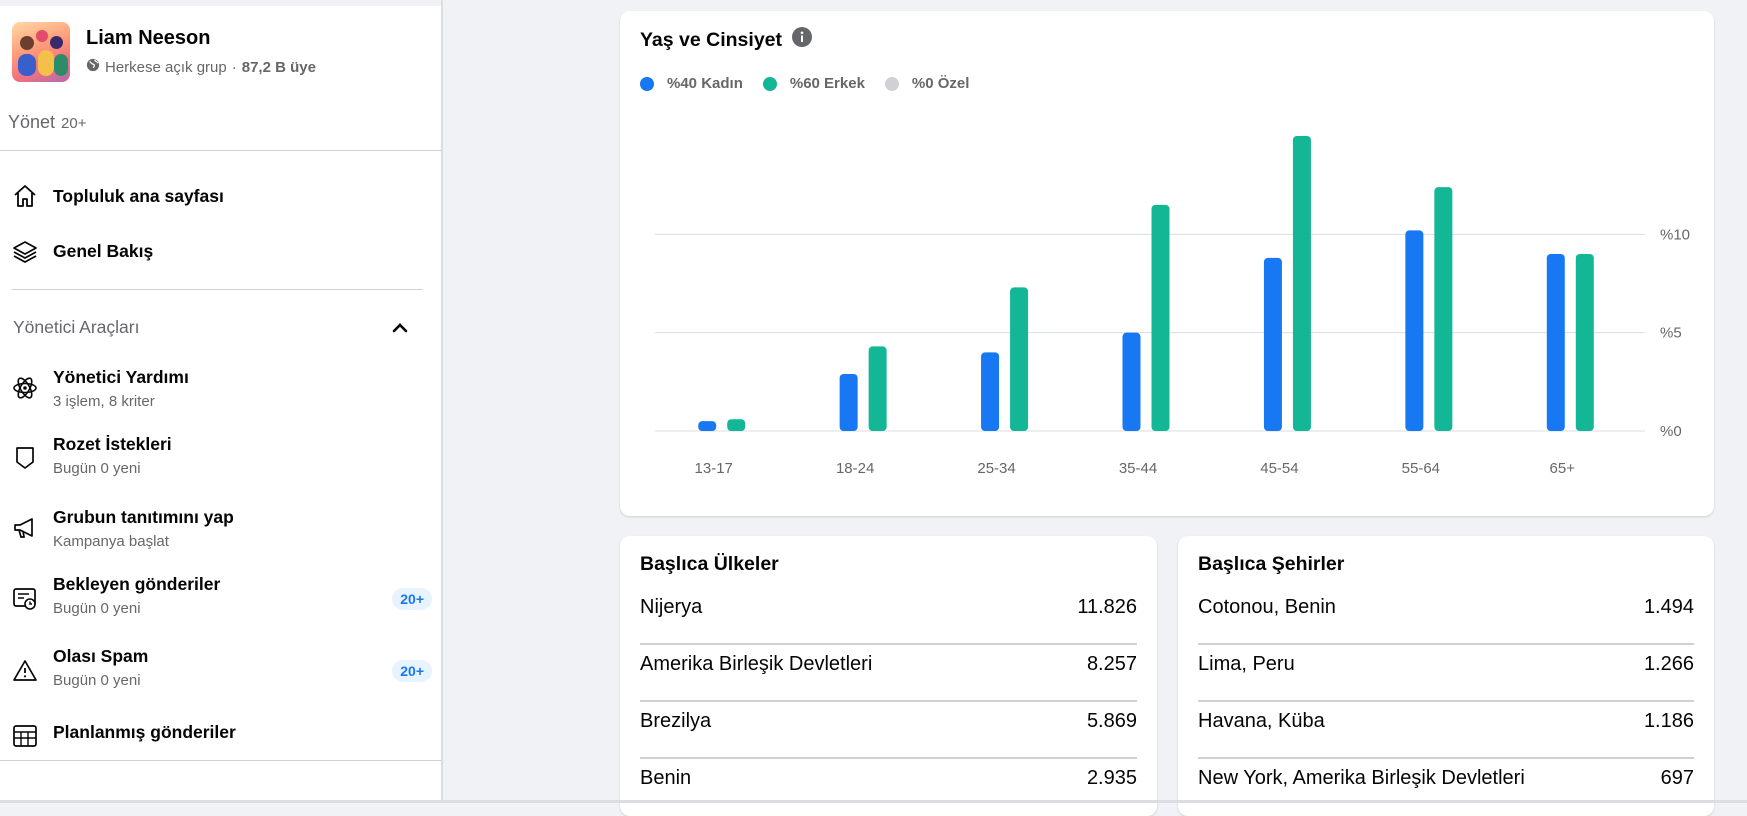  I want to click on admin-tool-title: Olası Spam, so click(101, 656).